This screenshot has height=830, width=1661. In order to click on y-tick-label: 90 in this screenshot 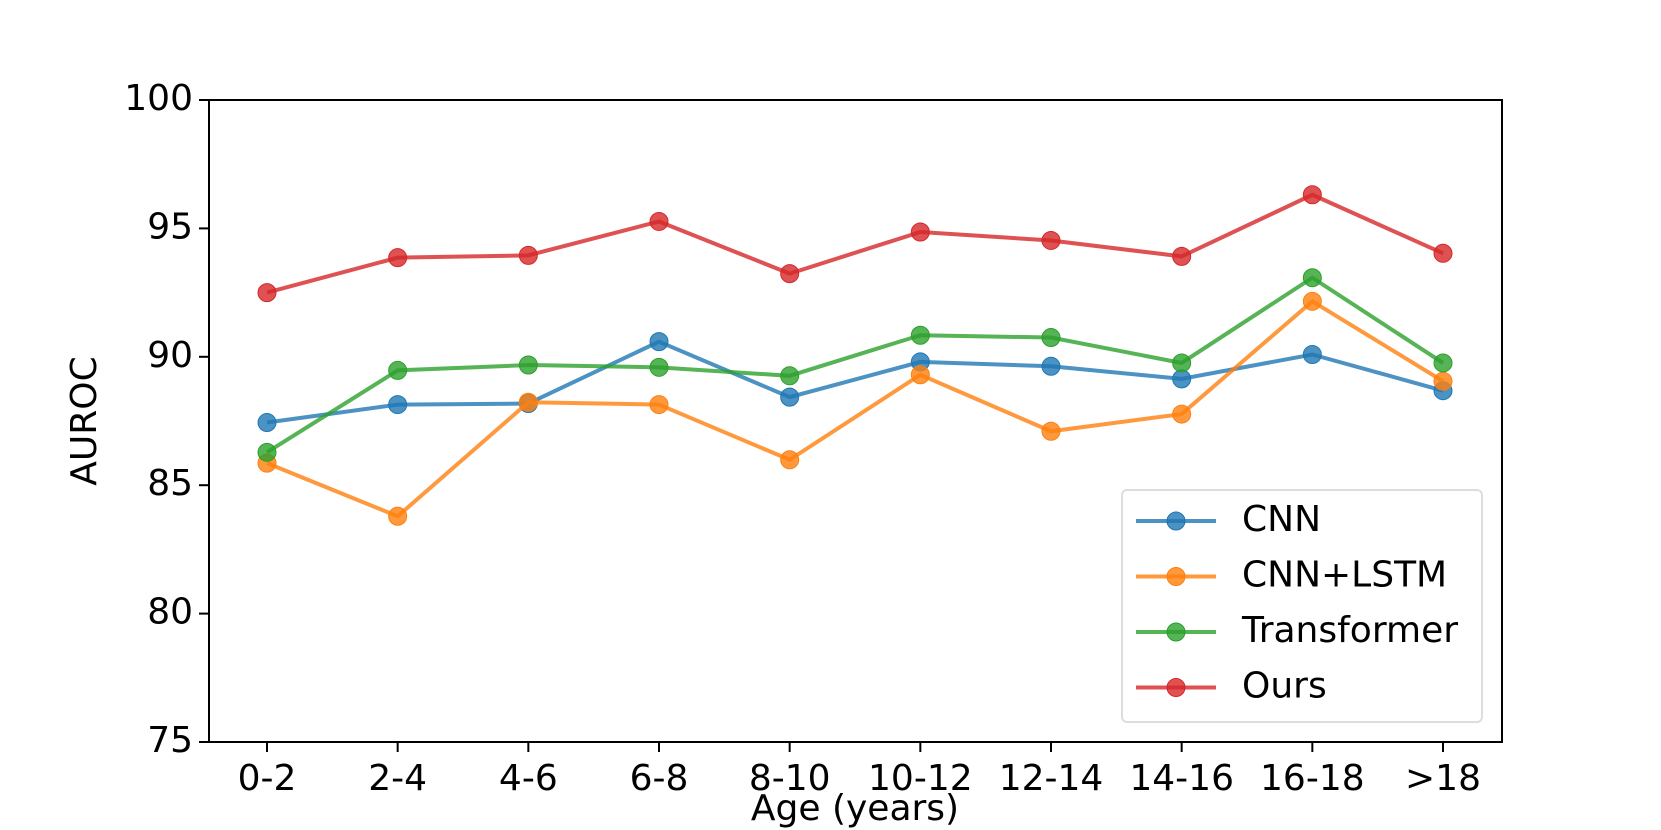, I will do `click(170, 355)`.